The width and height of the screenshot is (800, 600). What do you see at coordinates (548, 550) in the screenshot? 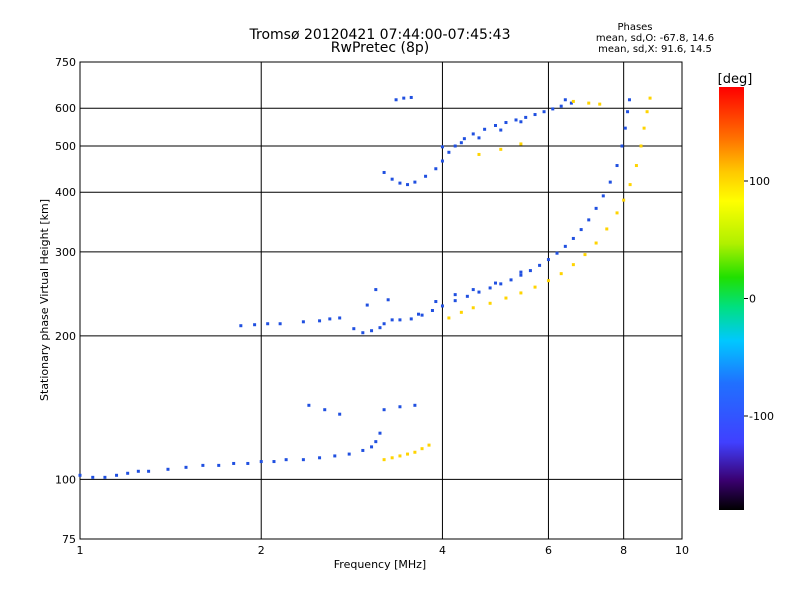
I see `x-tick-label: 6` at bounding box center [548, 550].